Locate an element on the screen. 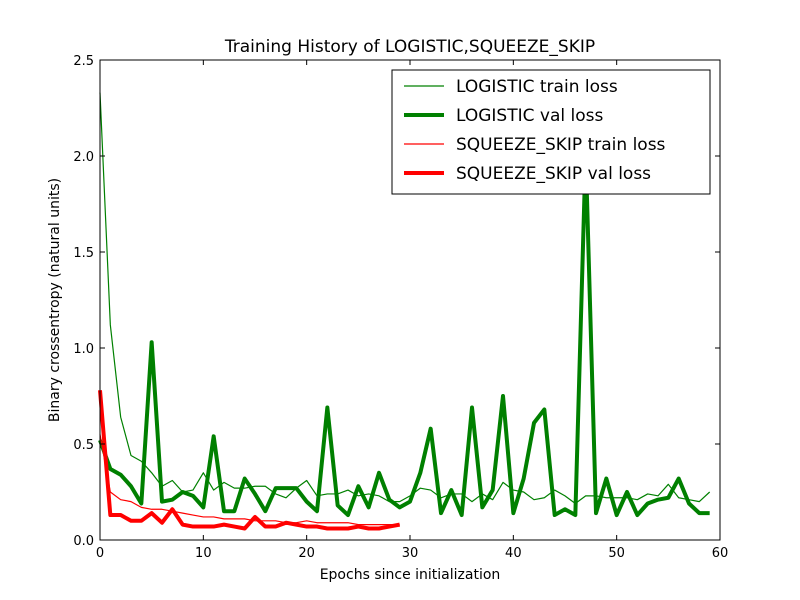 This screenshot has height=600, width=800. series-line-squeeze-skip-val-loss is located at coordinates (249, 460).